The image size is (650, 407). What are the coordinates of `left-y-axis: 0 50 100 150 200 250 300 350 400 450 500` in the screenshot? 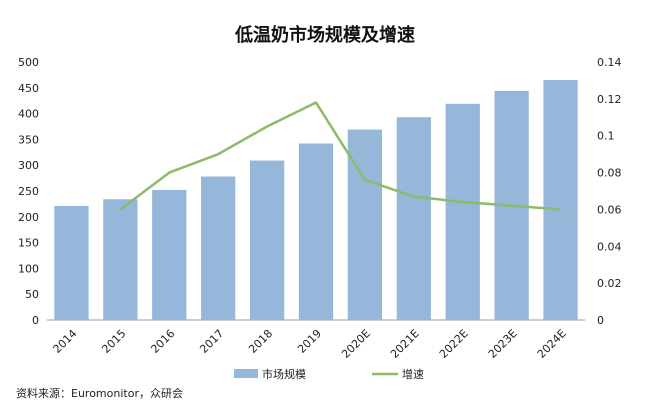 It's located at (28, 191).